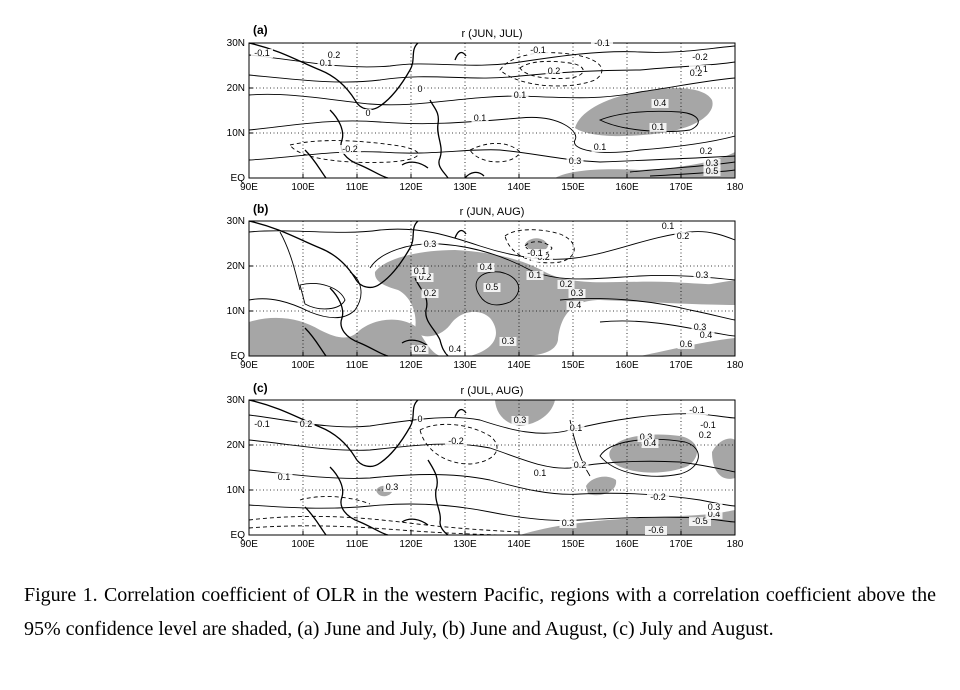 Image resolution: width=960 pixels, height=690 pixels. Describe the element at coordinates (492, 111) in the screenshot. I see `contour-lines` at that location.